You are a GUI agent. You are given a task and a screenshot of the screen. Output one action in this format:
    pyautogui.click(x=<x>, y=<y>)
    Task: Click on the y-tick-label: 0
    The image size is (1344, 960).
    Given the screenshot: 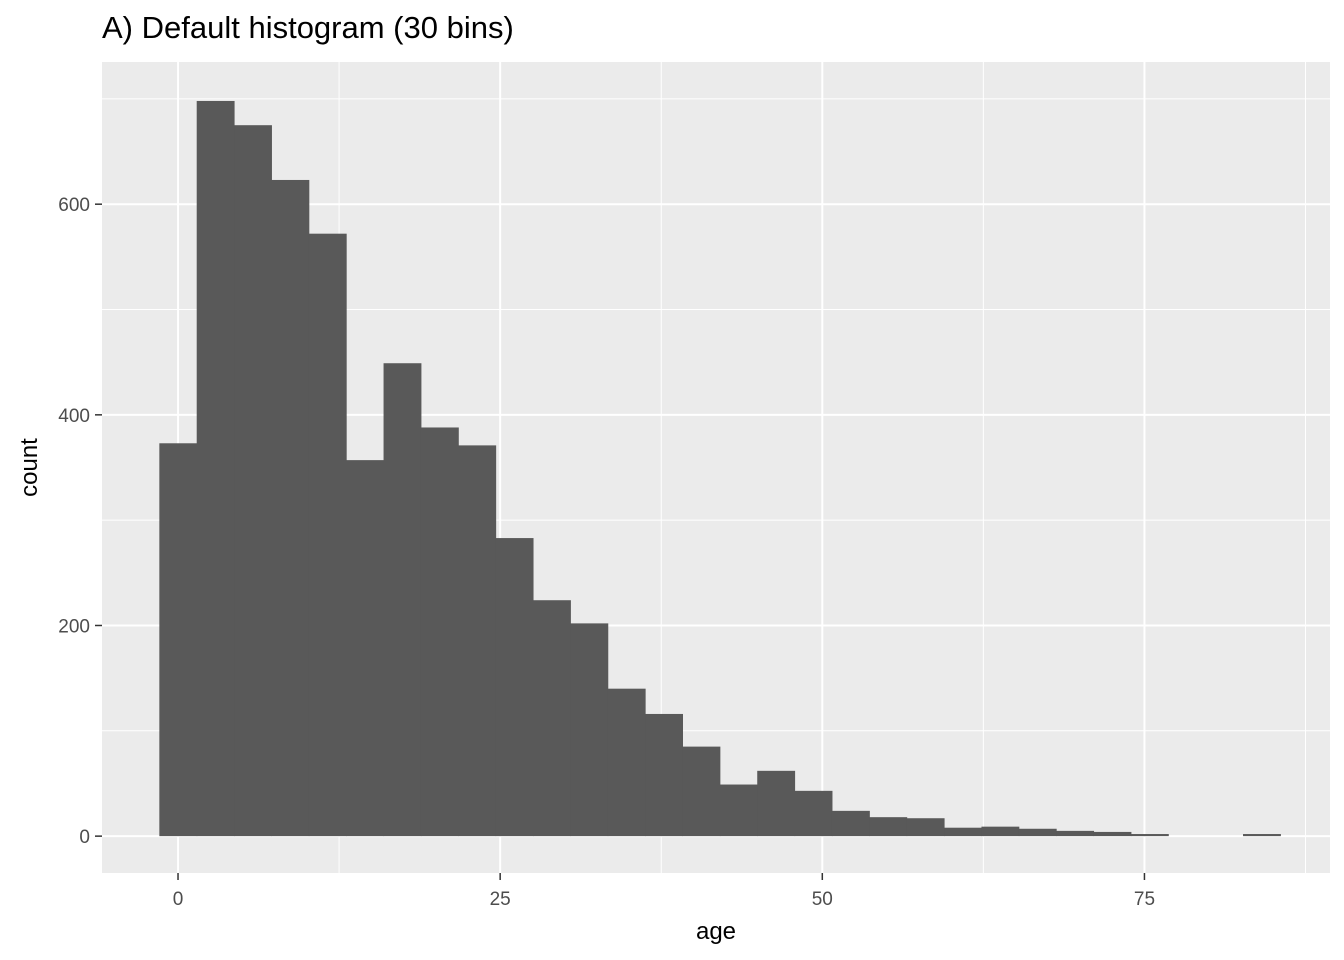 What is the action you would take?
    pyautogui.click(x=84, y=837)
    